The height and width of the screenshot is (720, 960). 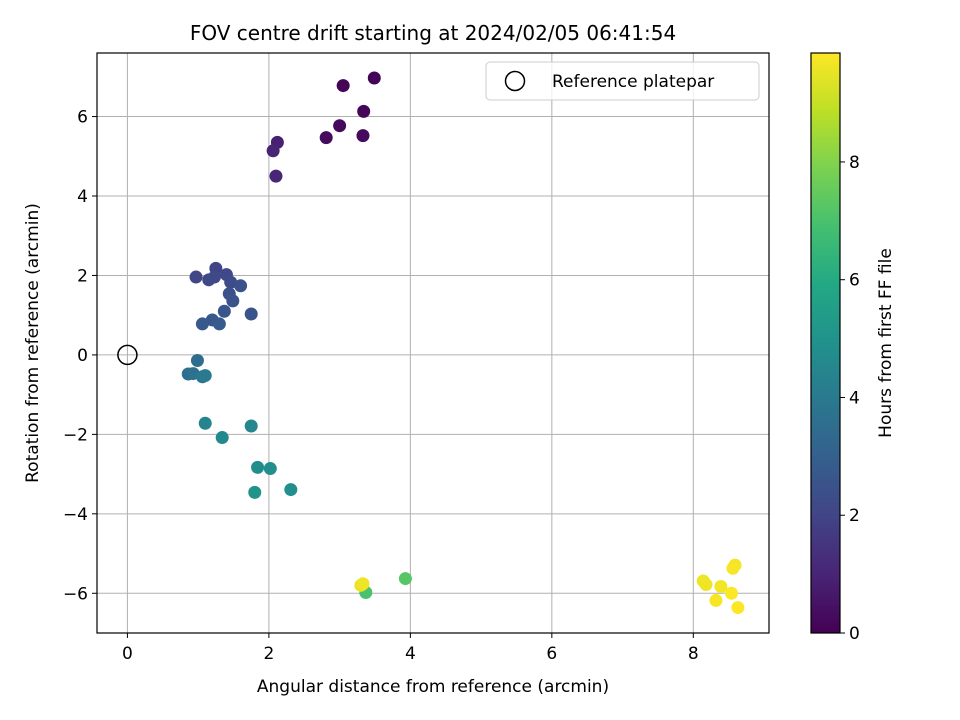 I want to click on reference-platepar-marker, so click(x=127, y=355).